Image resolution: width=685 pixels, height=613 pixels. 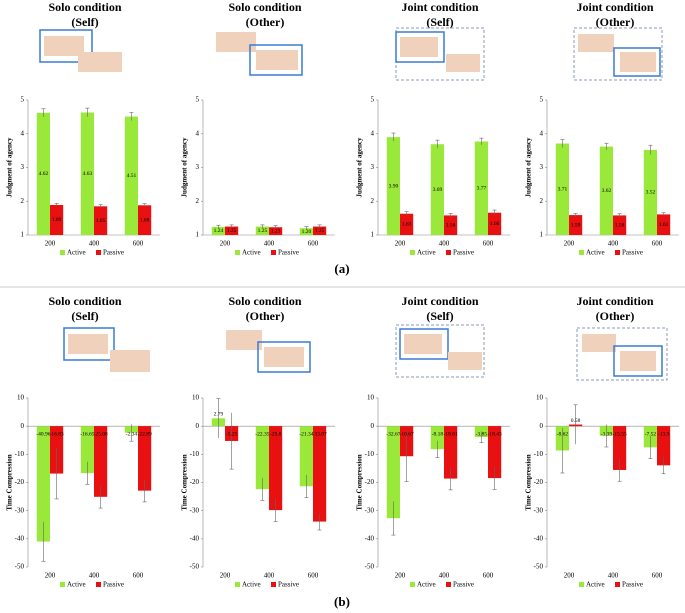 I want to click on value-label: 1.66, so click(x=495, y=224).